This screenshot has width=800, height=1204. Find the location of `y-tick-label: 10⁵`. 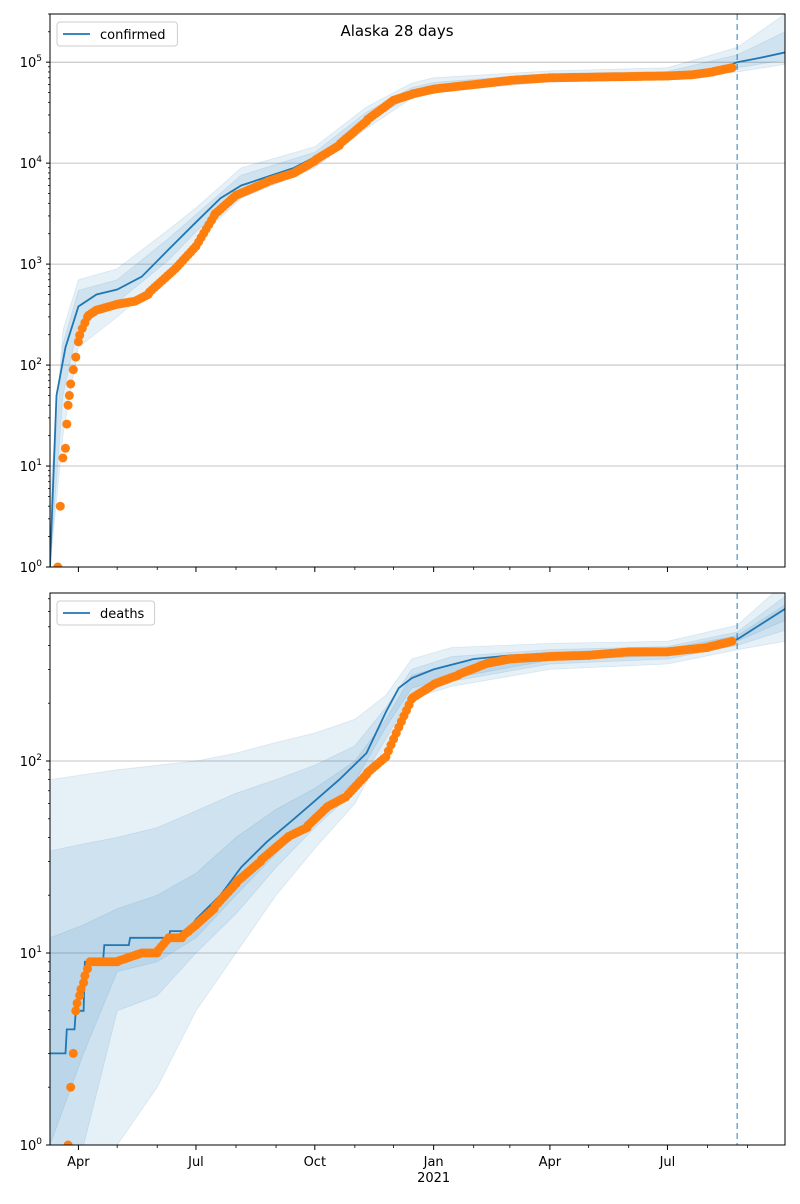

y-tick-label: 10⁵ is located at coordinates (31, 62).